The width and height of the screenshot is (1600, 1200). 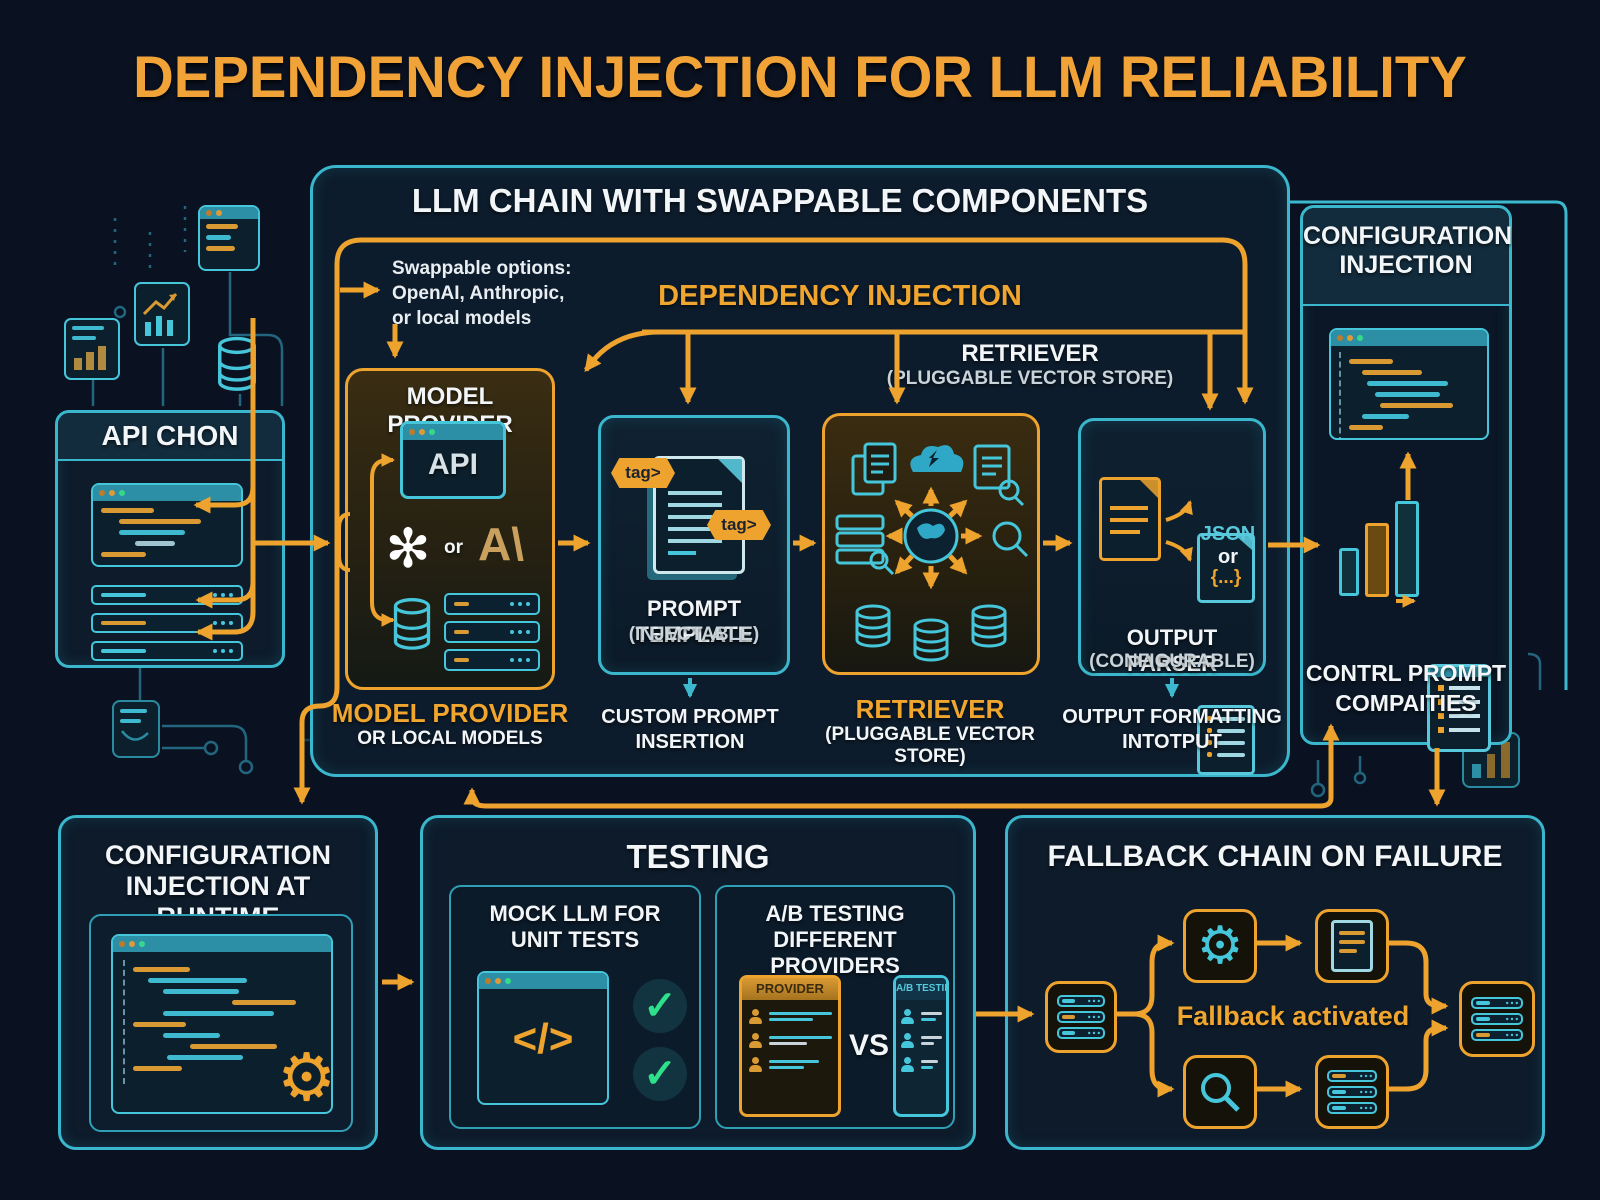 I want to click on decor-trend-chart-icon, so click(x=162, y=314).